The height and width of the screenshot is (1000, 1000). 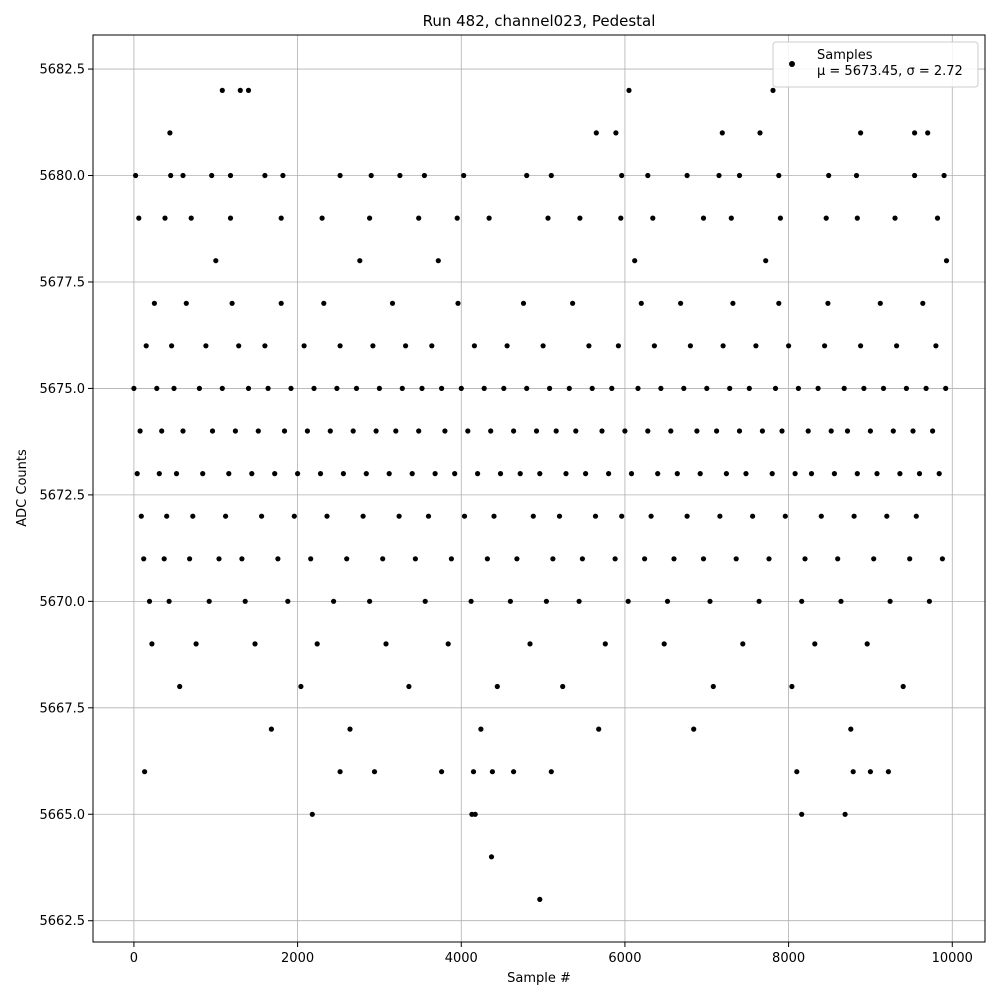 What do you see at coordinates (134, 958) in the screenshot?
I see `x-tick-label: 0` at bounding box center [134, 958].